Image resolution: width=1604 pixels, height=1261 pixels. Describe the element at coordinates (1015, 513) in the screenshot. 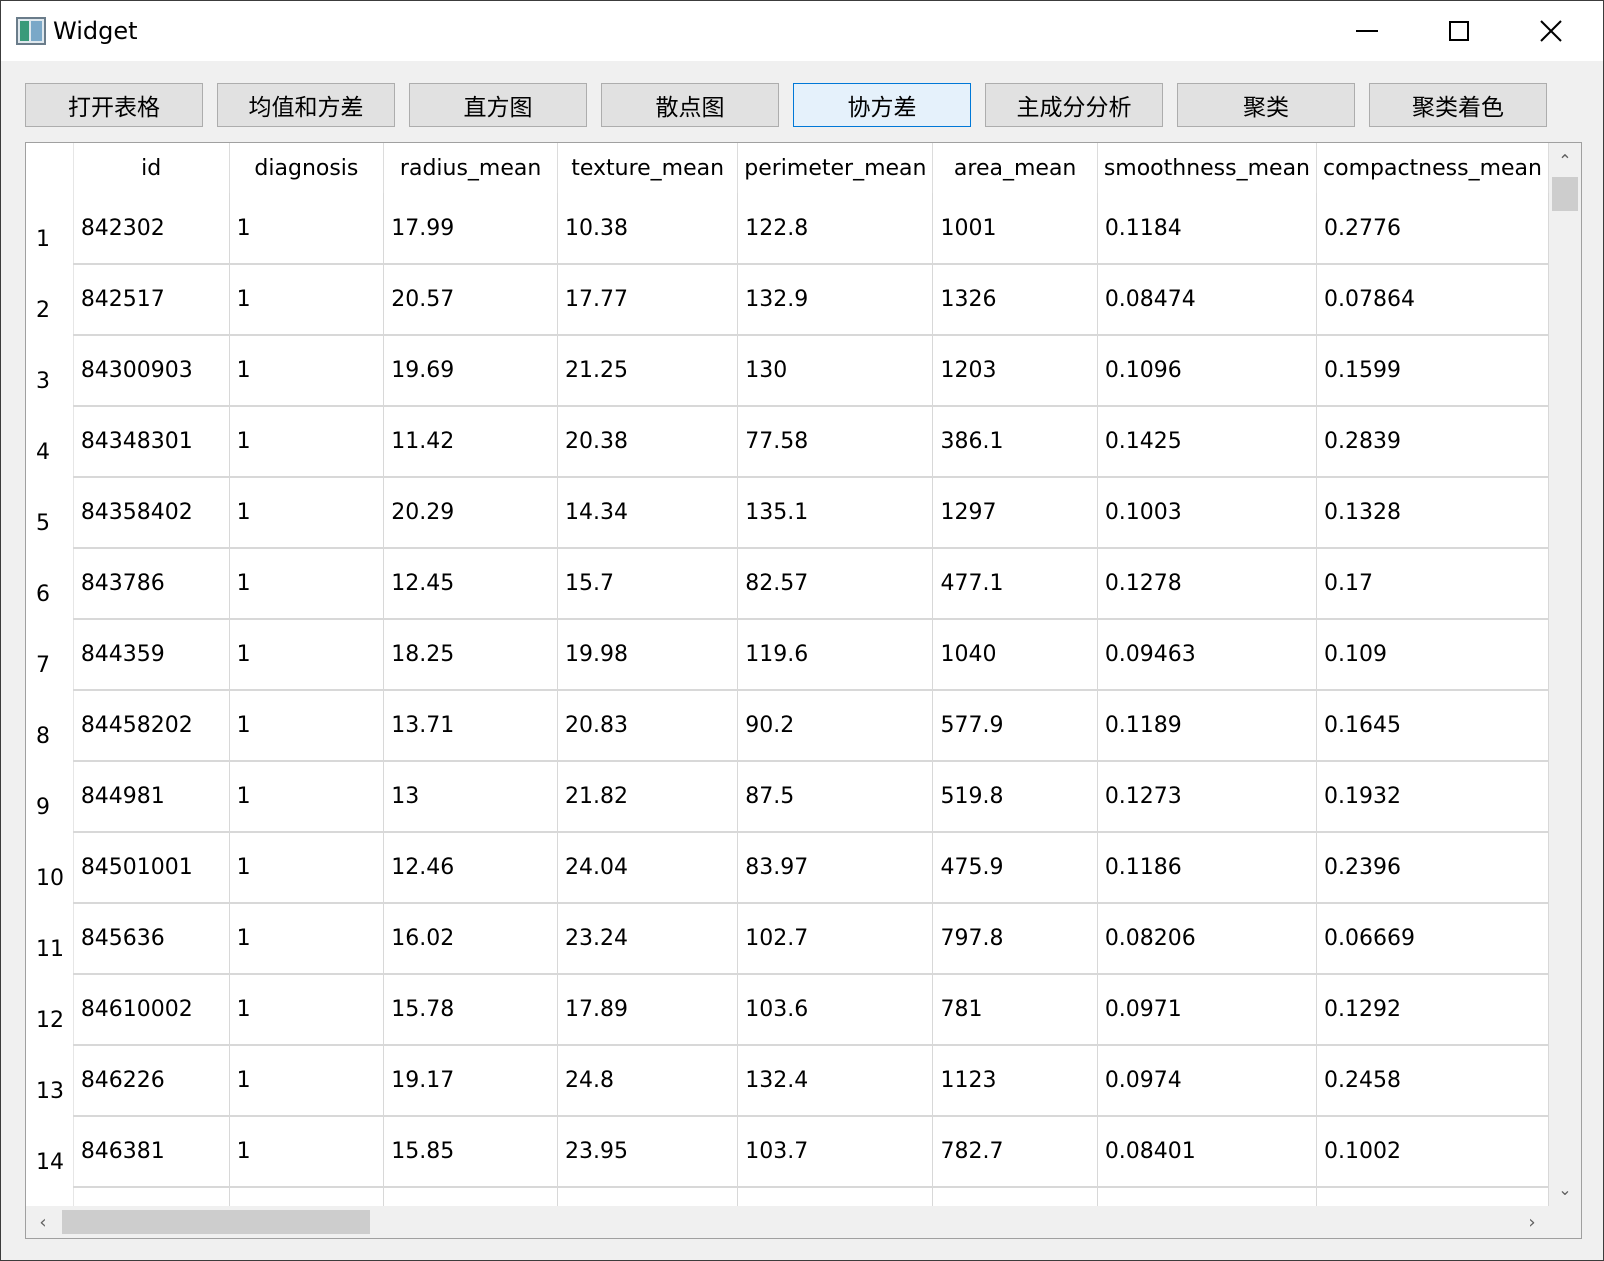

I see `table-cell: 1297` at that location.